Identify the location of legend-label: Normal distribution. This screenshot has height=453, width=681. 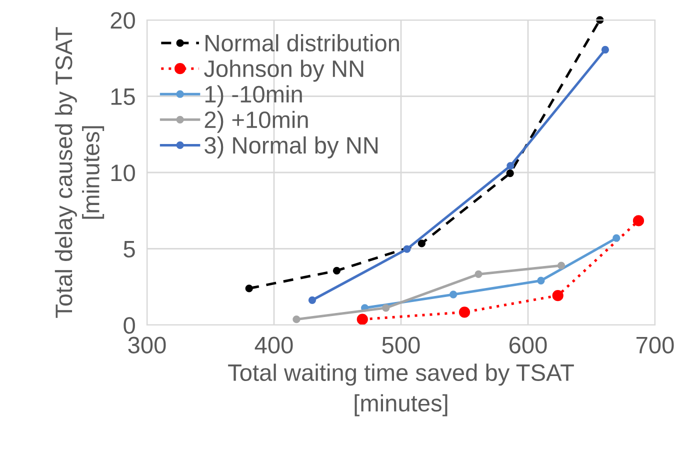
(302, 43).